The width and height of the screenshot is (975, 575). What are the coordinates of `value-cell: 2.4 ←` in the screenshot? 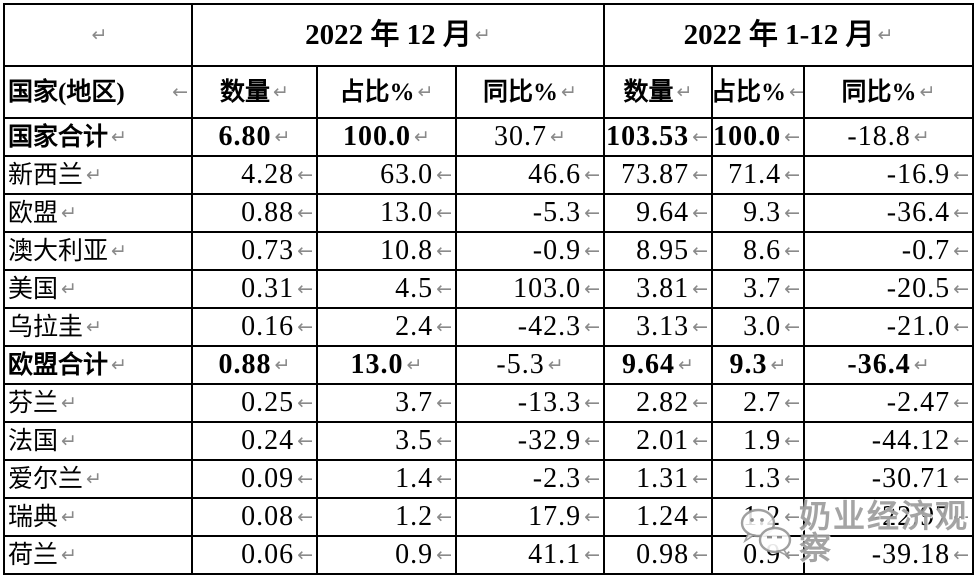 It's located at (386, 327).